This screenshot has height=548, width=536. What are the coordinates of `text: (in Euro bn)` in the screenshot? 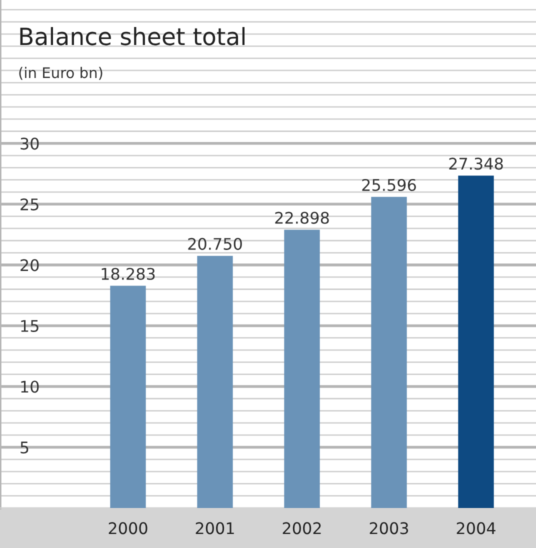 It's located at (60, 73).